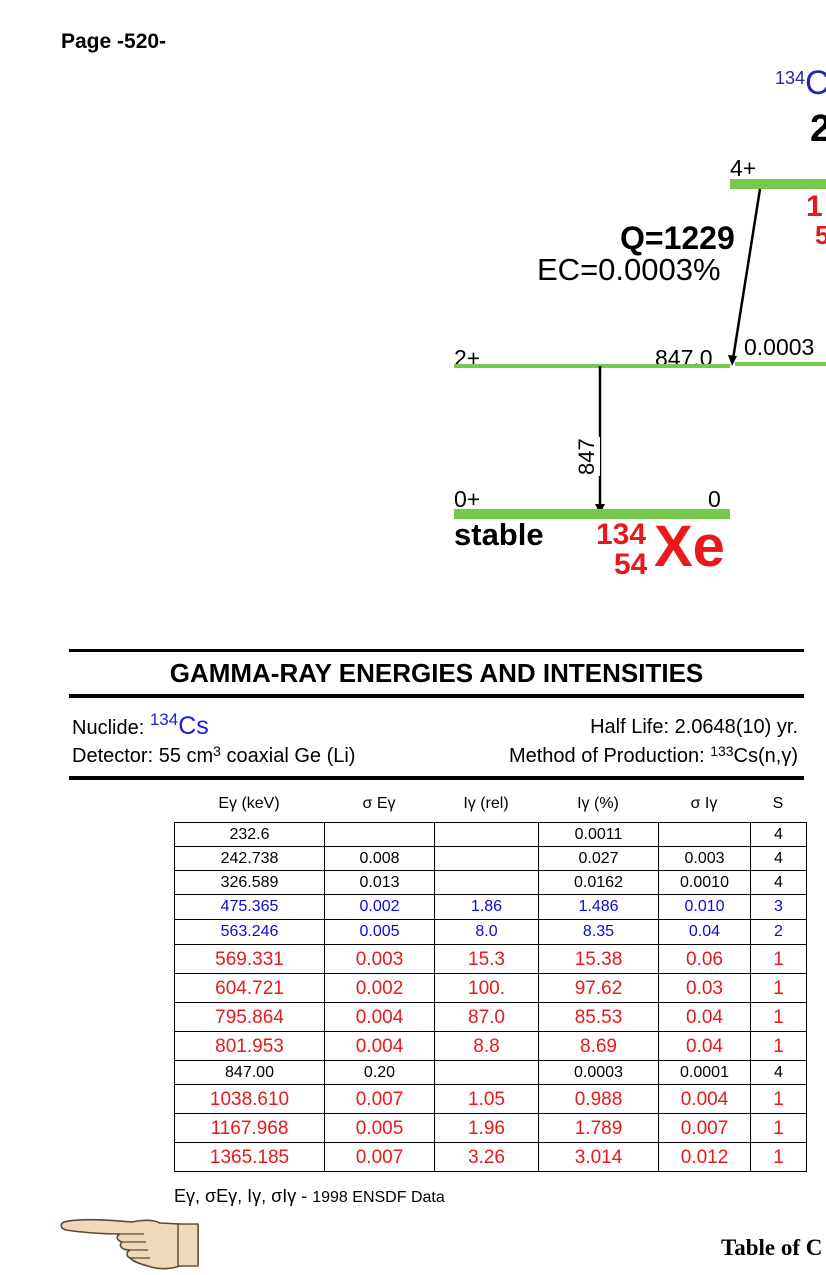 Image resolution: width=826 pixels, height=1275 pixels. I want to click on parent-red-fragment-1: 1, so click(814, 206).